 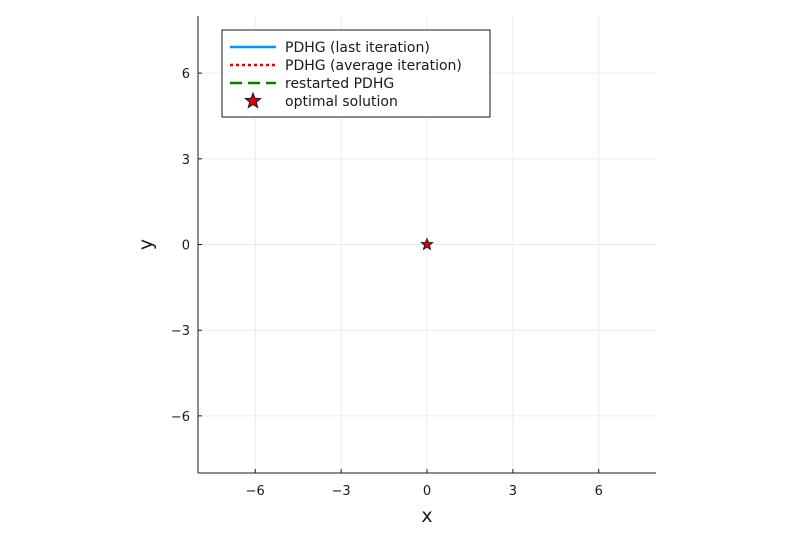 What do you see at coordinates (186, 74) in the screenshot?
I see `y-tick-label: 6` at bounding box center [186, 74].